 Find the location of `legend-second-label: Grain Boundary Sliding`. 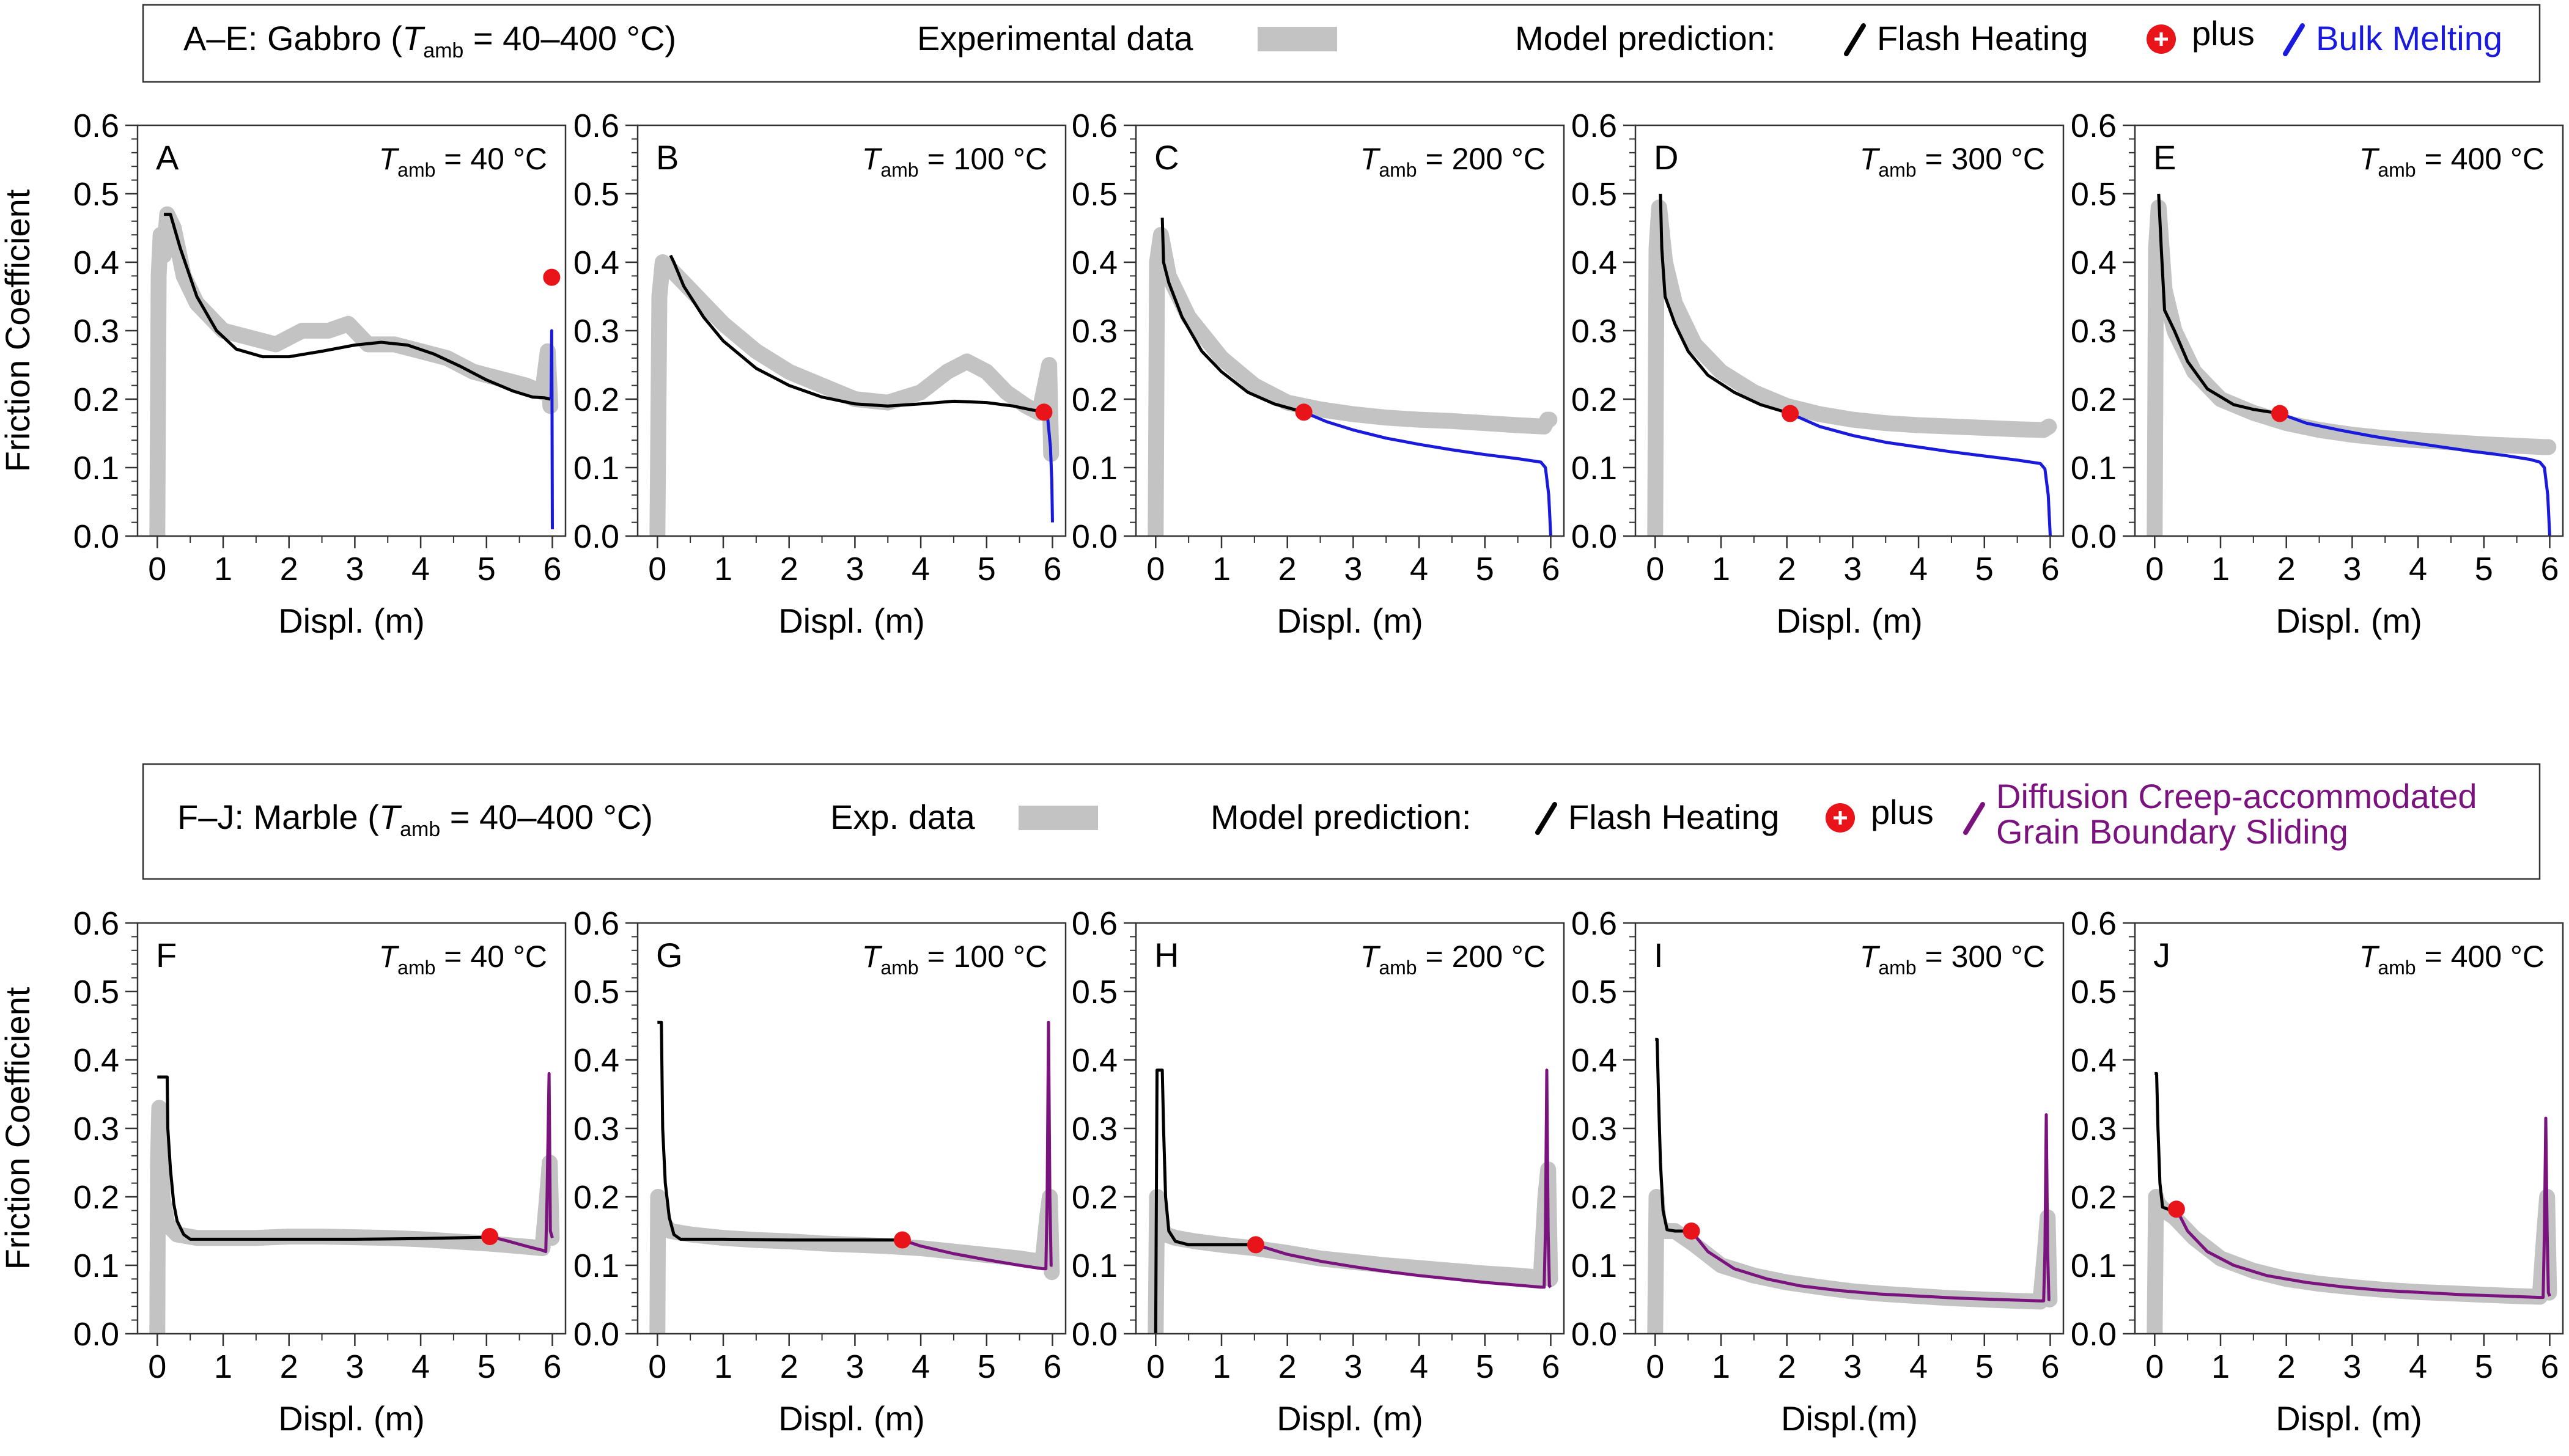

legend-second-label: Grain Boundary Sliding is located at coordinates (2172, 831).